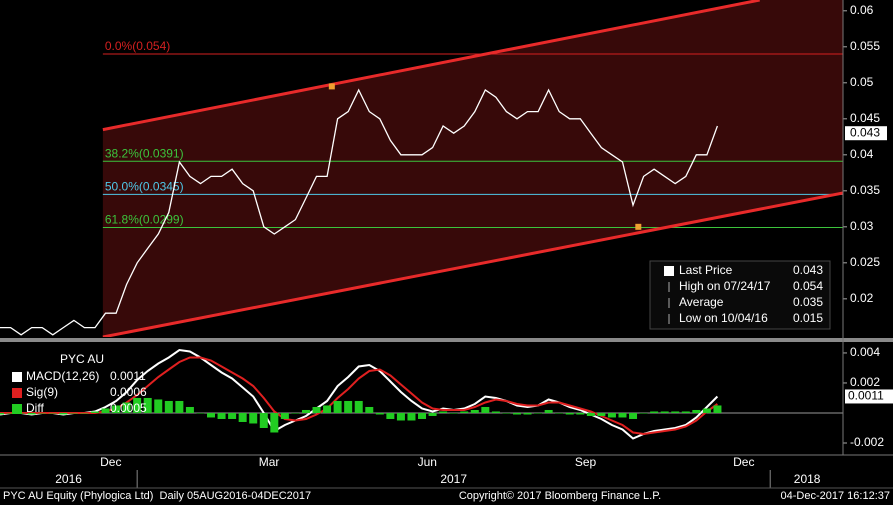  I want to click on y-tick-label: 0.05, so click(862, 82).